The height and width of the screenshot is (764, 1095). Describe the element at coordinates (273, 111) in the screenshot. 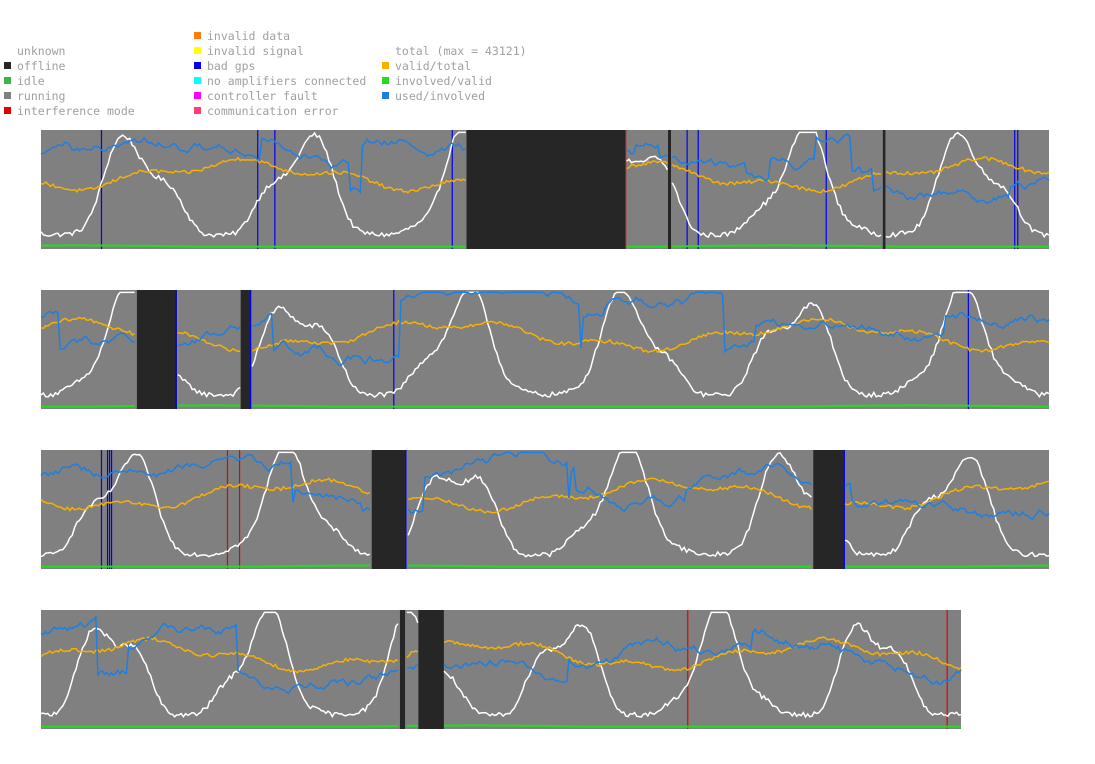

I see `legend-label: communication error` at that location.